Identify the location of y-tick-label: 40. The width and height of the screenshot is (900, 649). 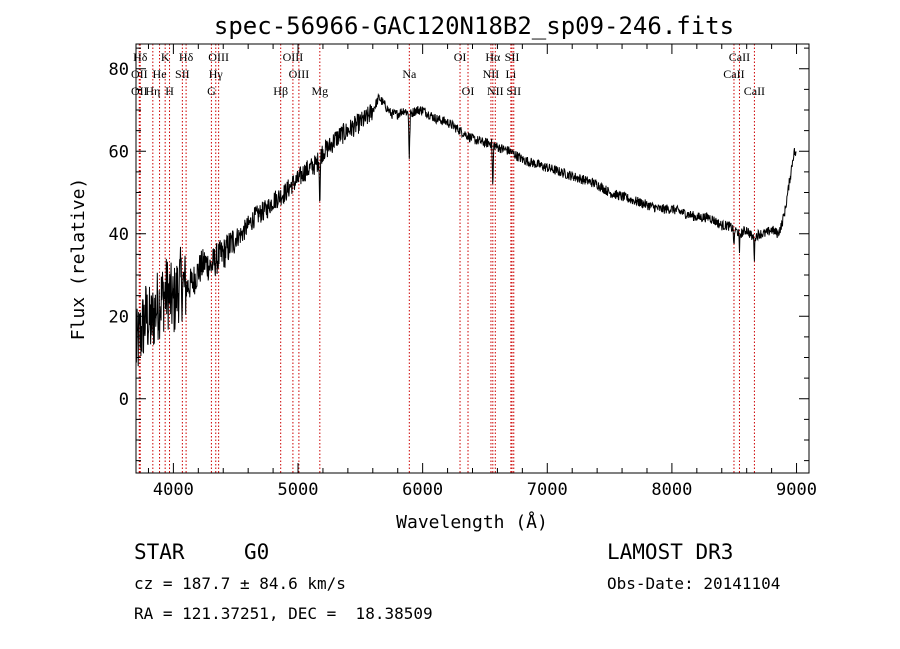
(119, 235).